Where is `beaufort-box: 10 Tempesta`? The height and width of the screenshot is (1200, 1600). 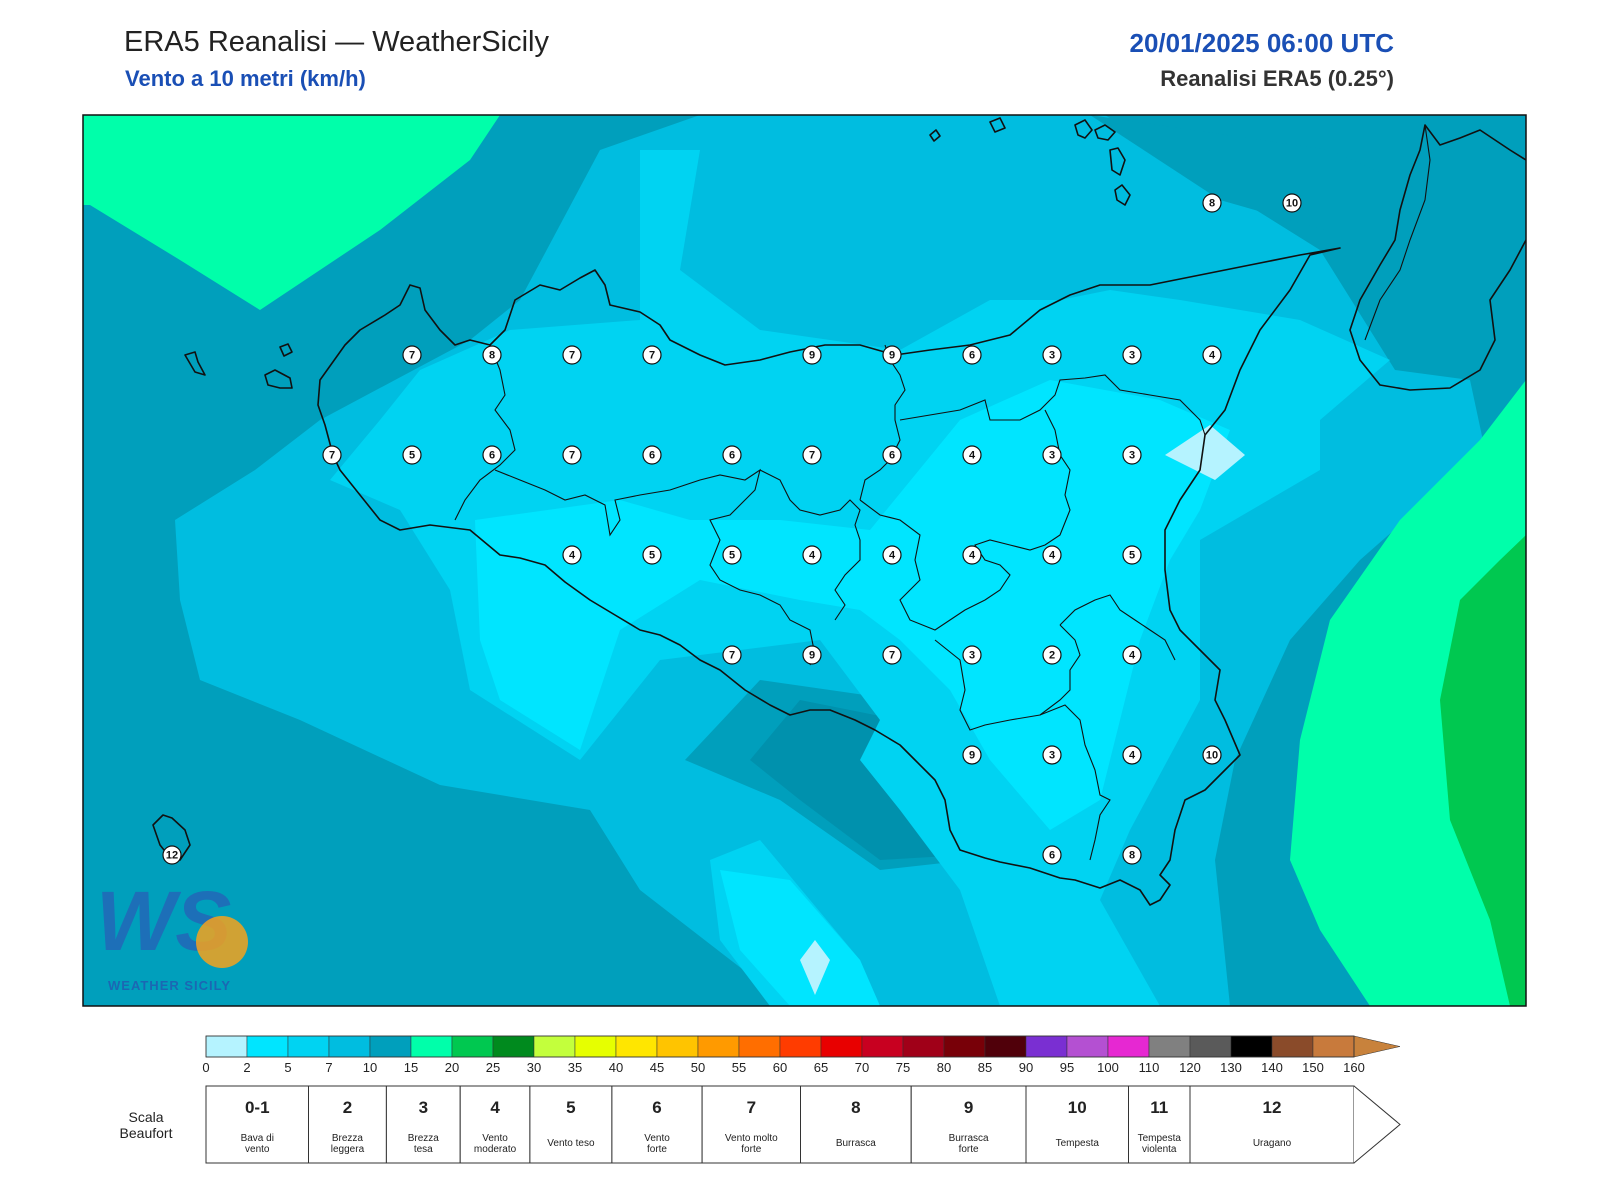 beaufort-box: 10 Tempesta is located at coordinates (1077, 1124).